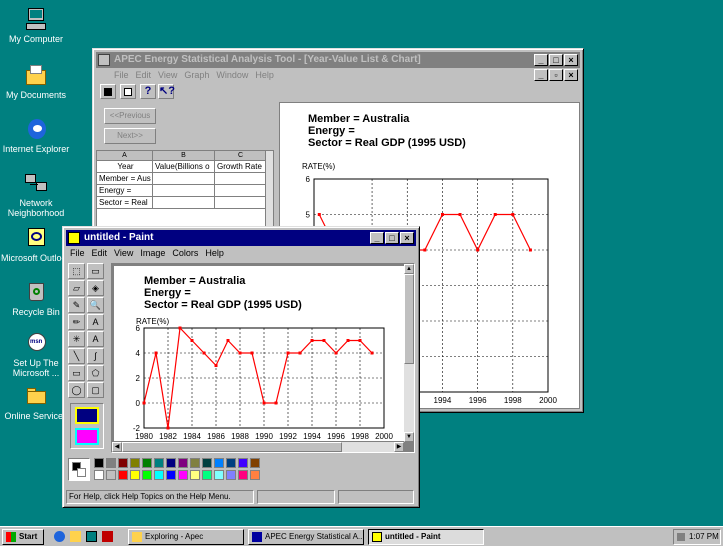 The width and height of the screenshot is (723, 546). Describe the element at coordinates (76, 339) in the screenshot. I see `tool-airbrush-icon: ✳` at that location.